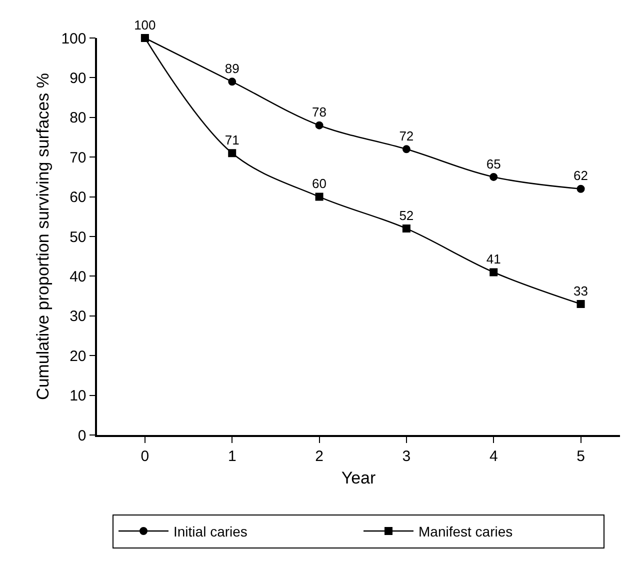 The height and width of the screenshot is (561, 637). I want to click on data-label: 89, so click(232, 68).